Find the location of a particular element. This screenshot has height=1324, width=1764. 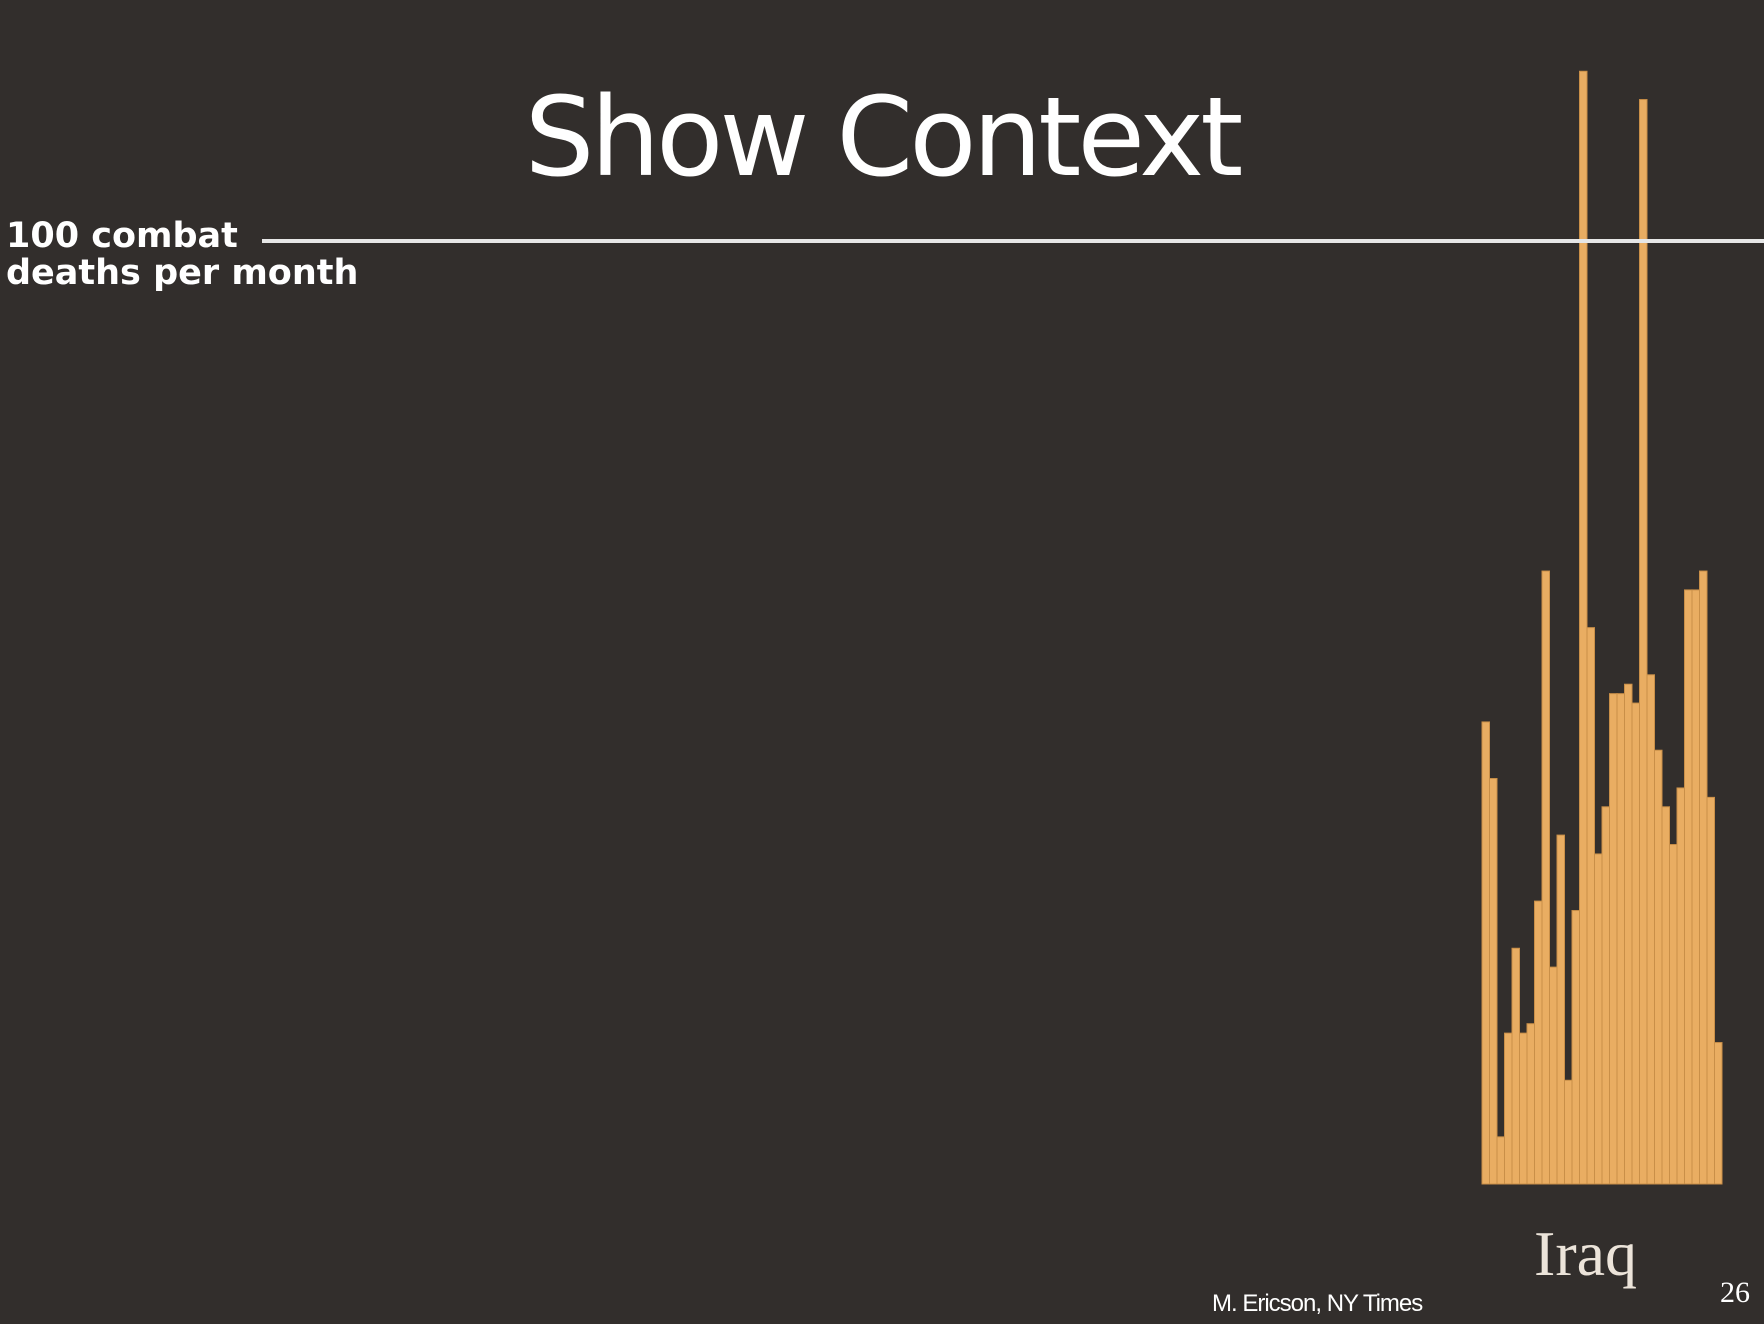

source-credit: M. Ericson, NY Times is located at coordinates (1317, 1303).